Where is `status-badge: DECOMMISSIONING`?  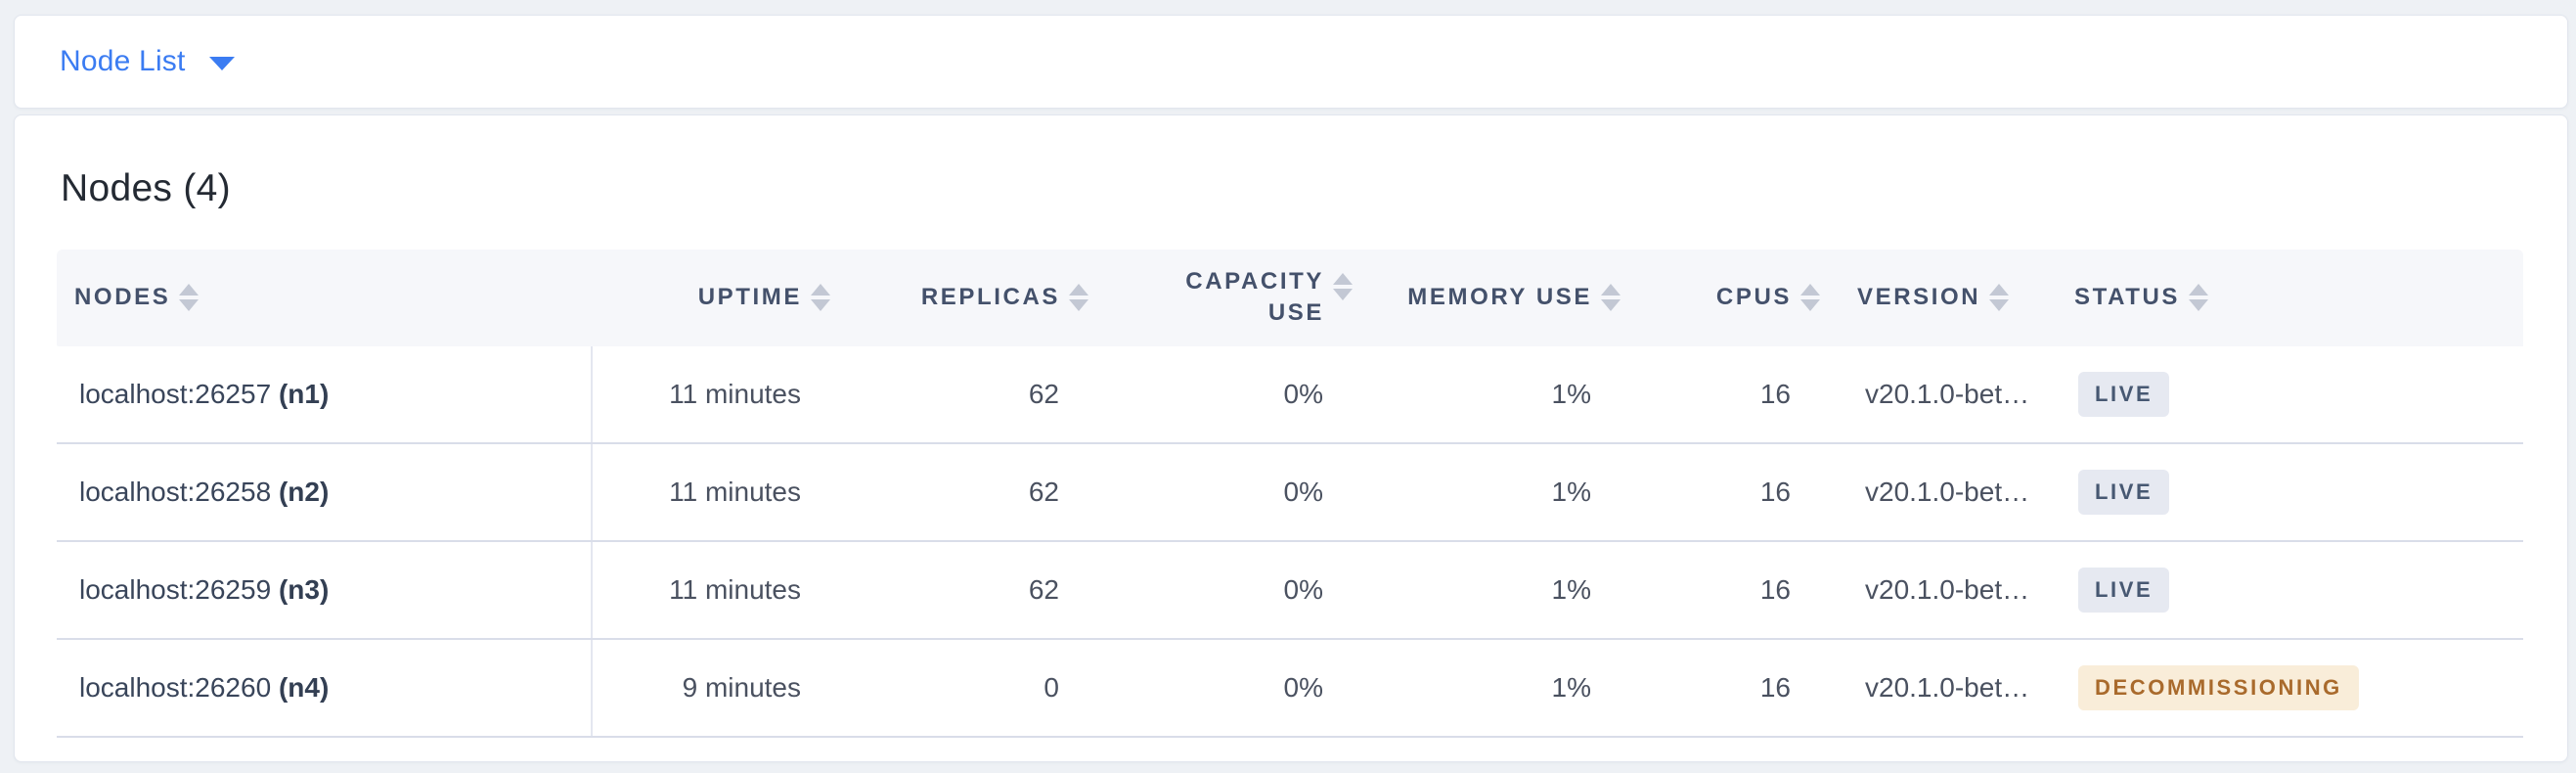
status-badge: DECOMMISSIONING is located at coordinates (2218, 687).